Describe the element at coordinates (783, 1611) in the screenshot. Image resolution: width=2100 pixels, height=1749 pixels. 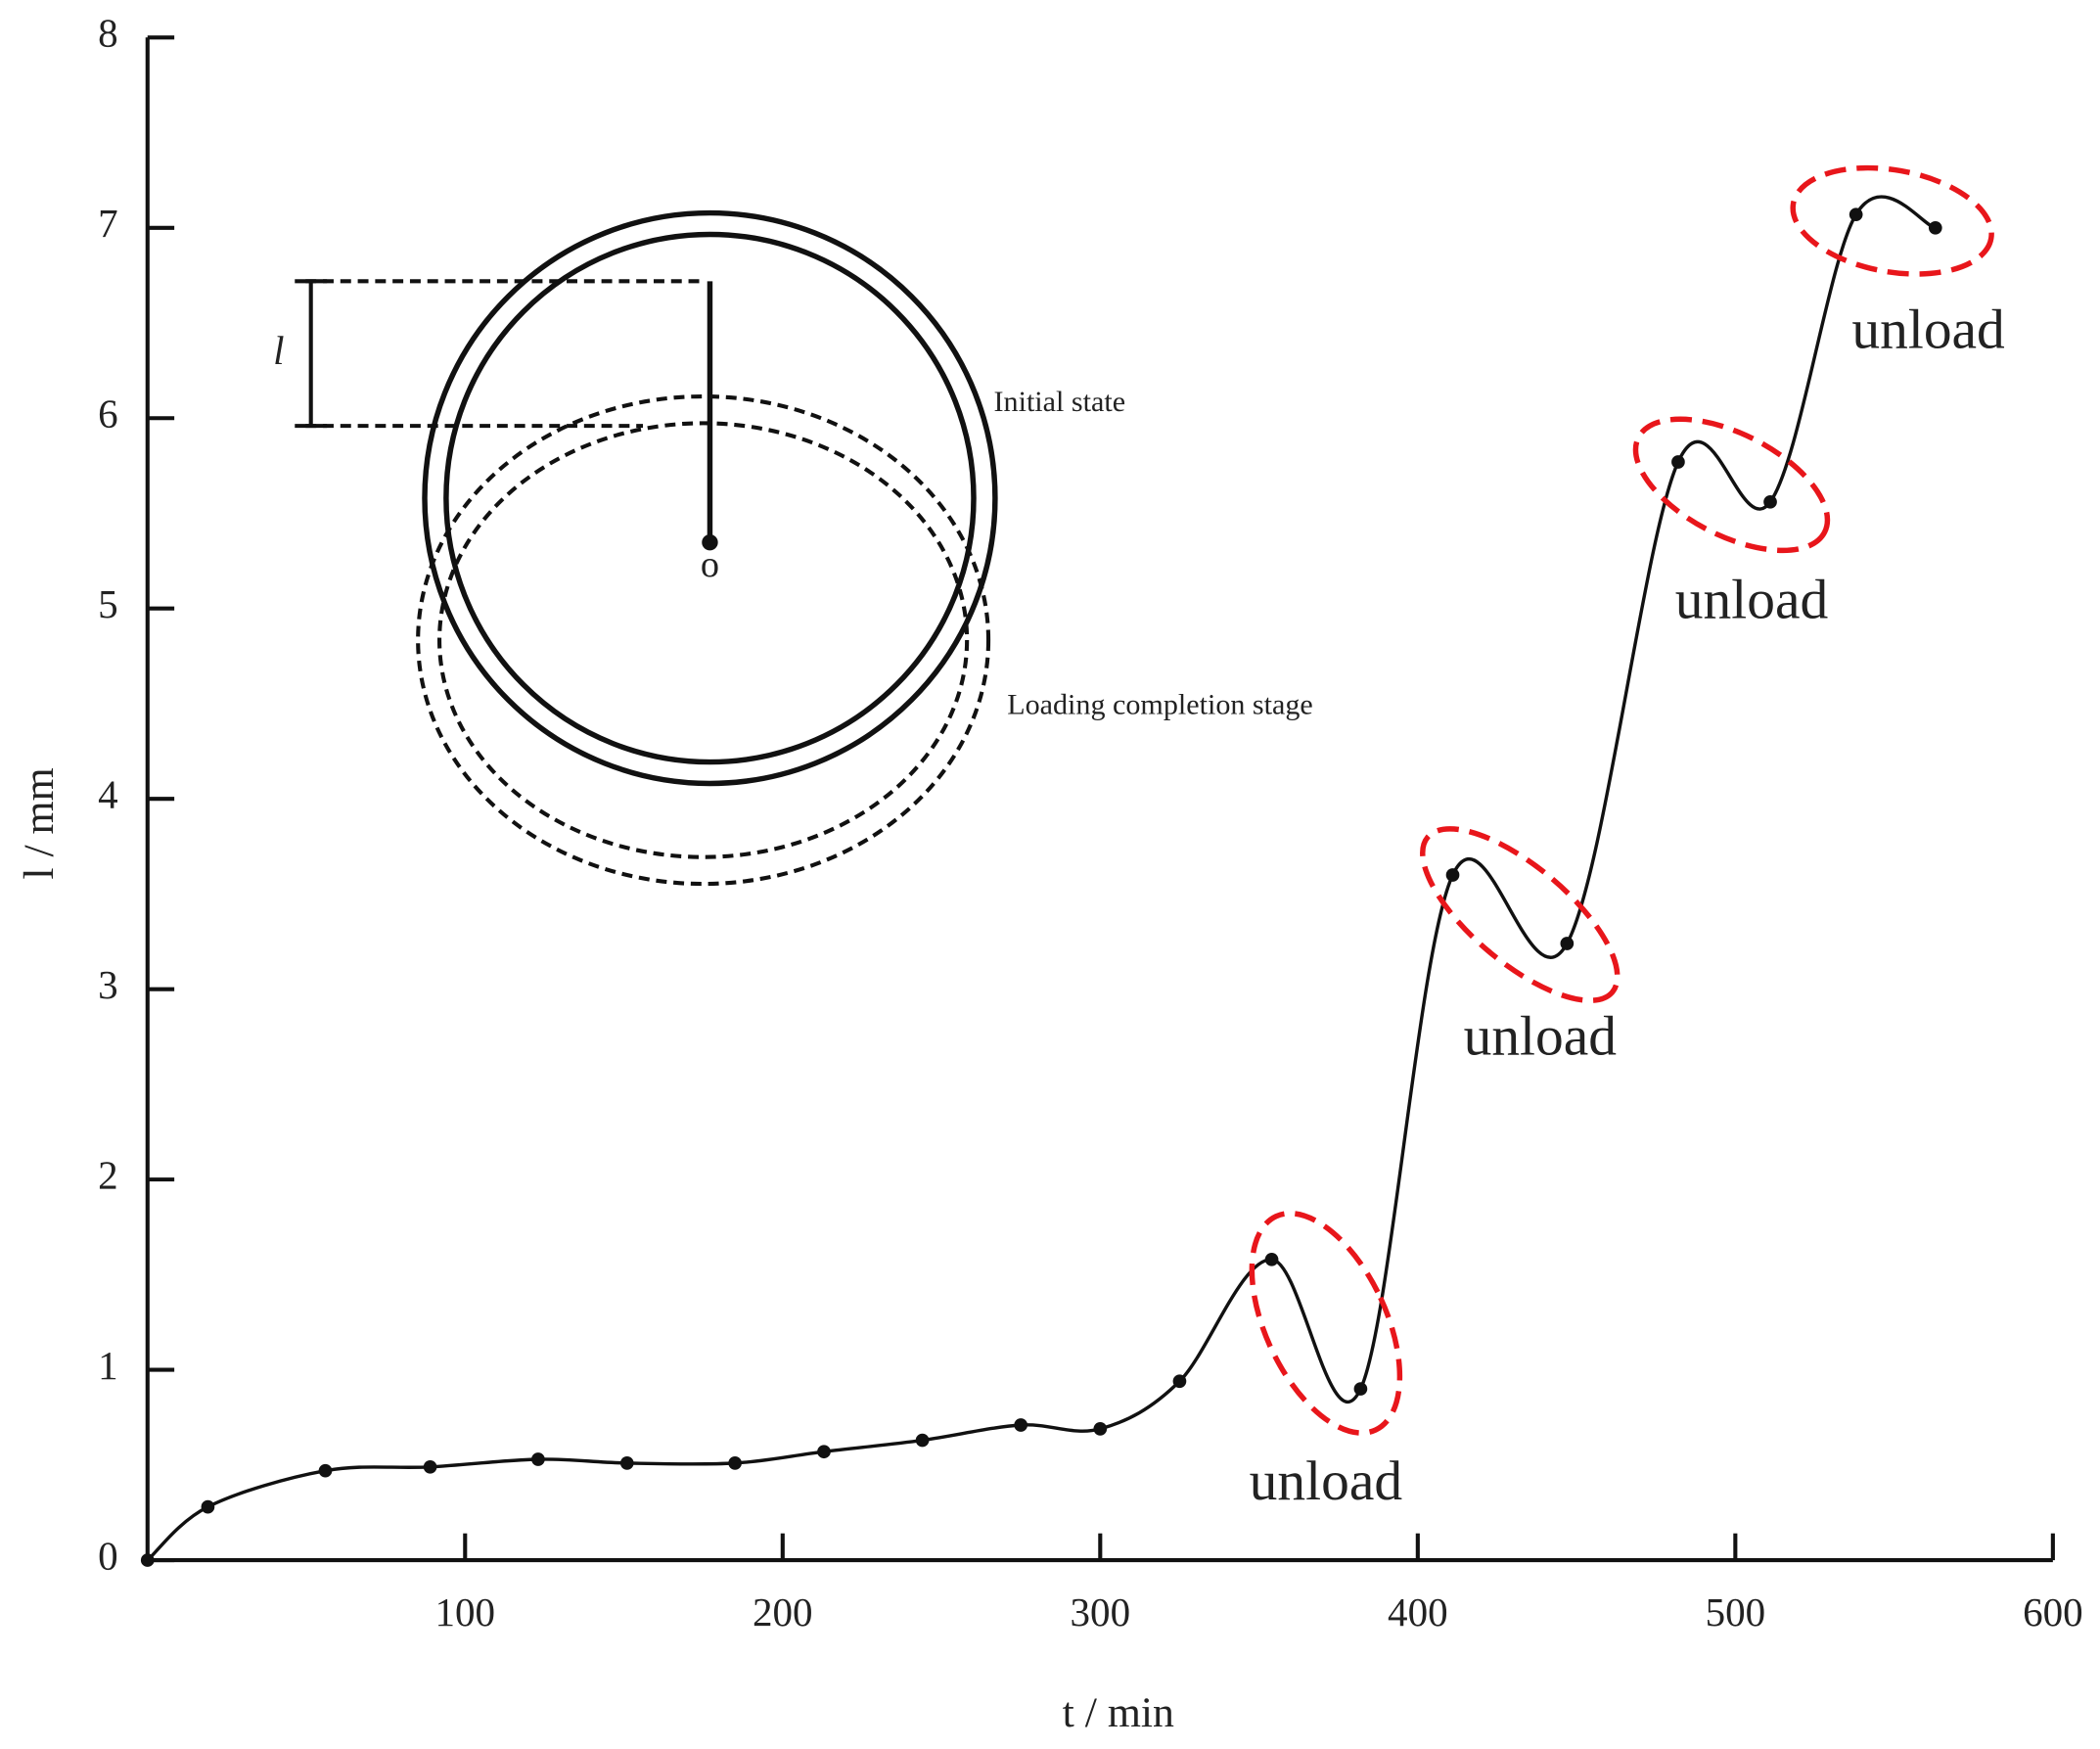
I see `x-tick-label: 200` at that location.